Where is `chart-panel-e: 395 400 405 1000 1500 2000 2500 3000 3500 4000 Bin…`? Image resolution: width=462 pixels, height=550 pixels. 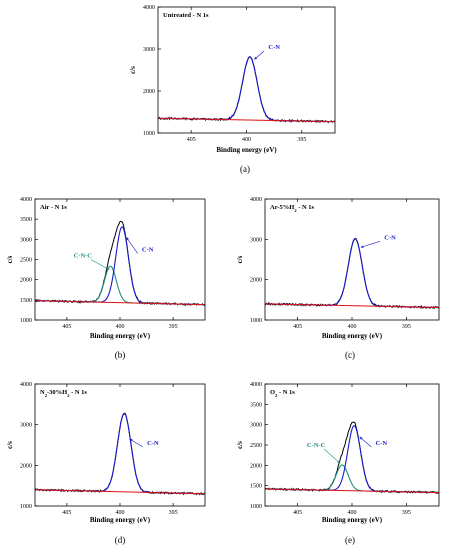 chart-panel-e: 395 400 405 1000 1500 2000 2500 3000 3500 4000 Bin… is located at coordinates (338, 463).